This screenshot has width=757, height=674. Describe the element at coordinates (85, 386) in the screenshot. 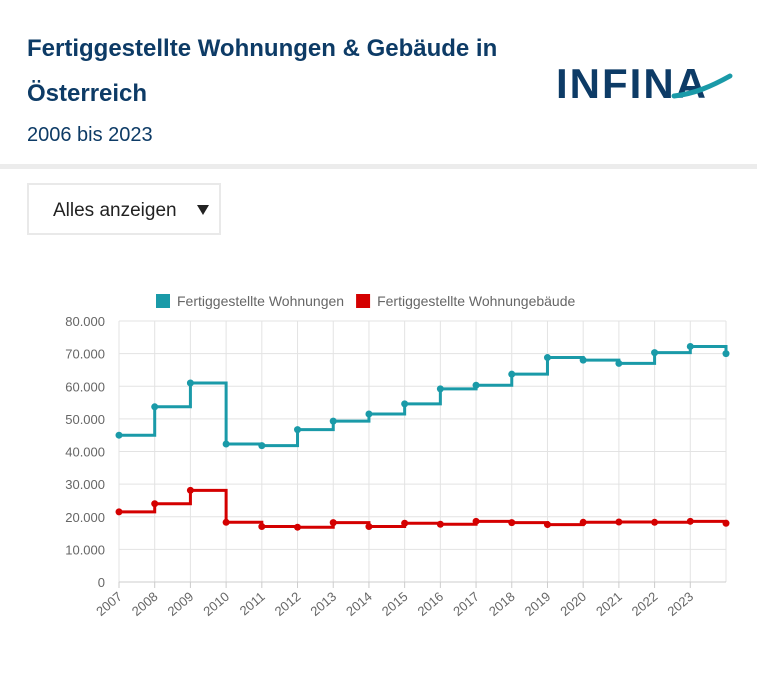

I see `y-tick-label: 60.000` at that location.